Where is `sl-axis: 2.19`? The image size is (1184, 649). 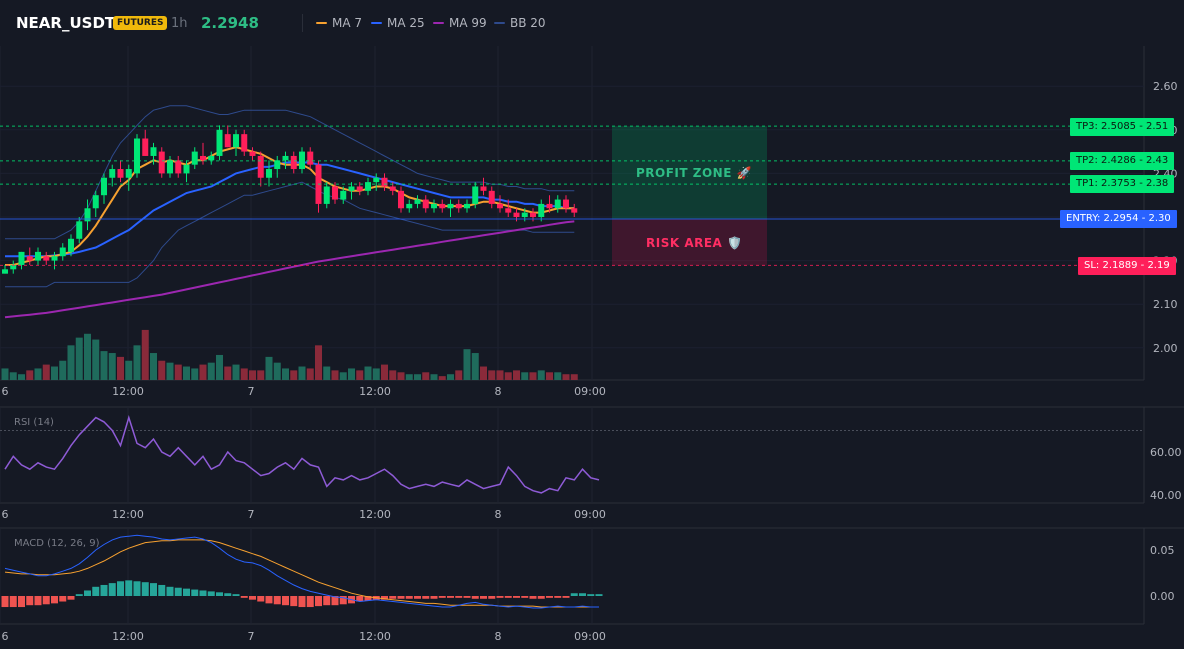 sl-axis: 2.19 is located at coordinates (1158, 265).